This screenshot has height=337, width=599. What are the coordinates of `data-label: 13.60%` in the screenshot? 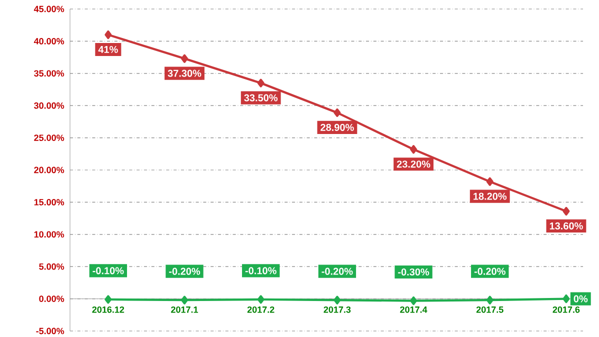 It's located at (566, 226).